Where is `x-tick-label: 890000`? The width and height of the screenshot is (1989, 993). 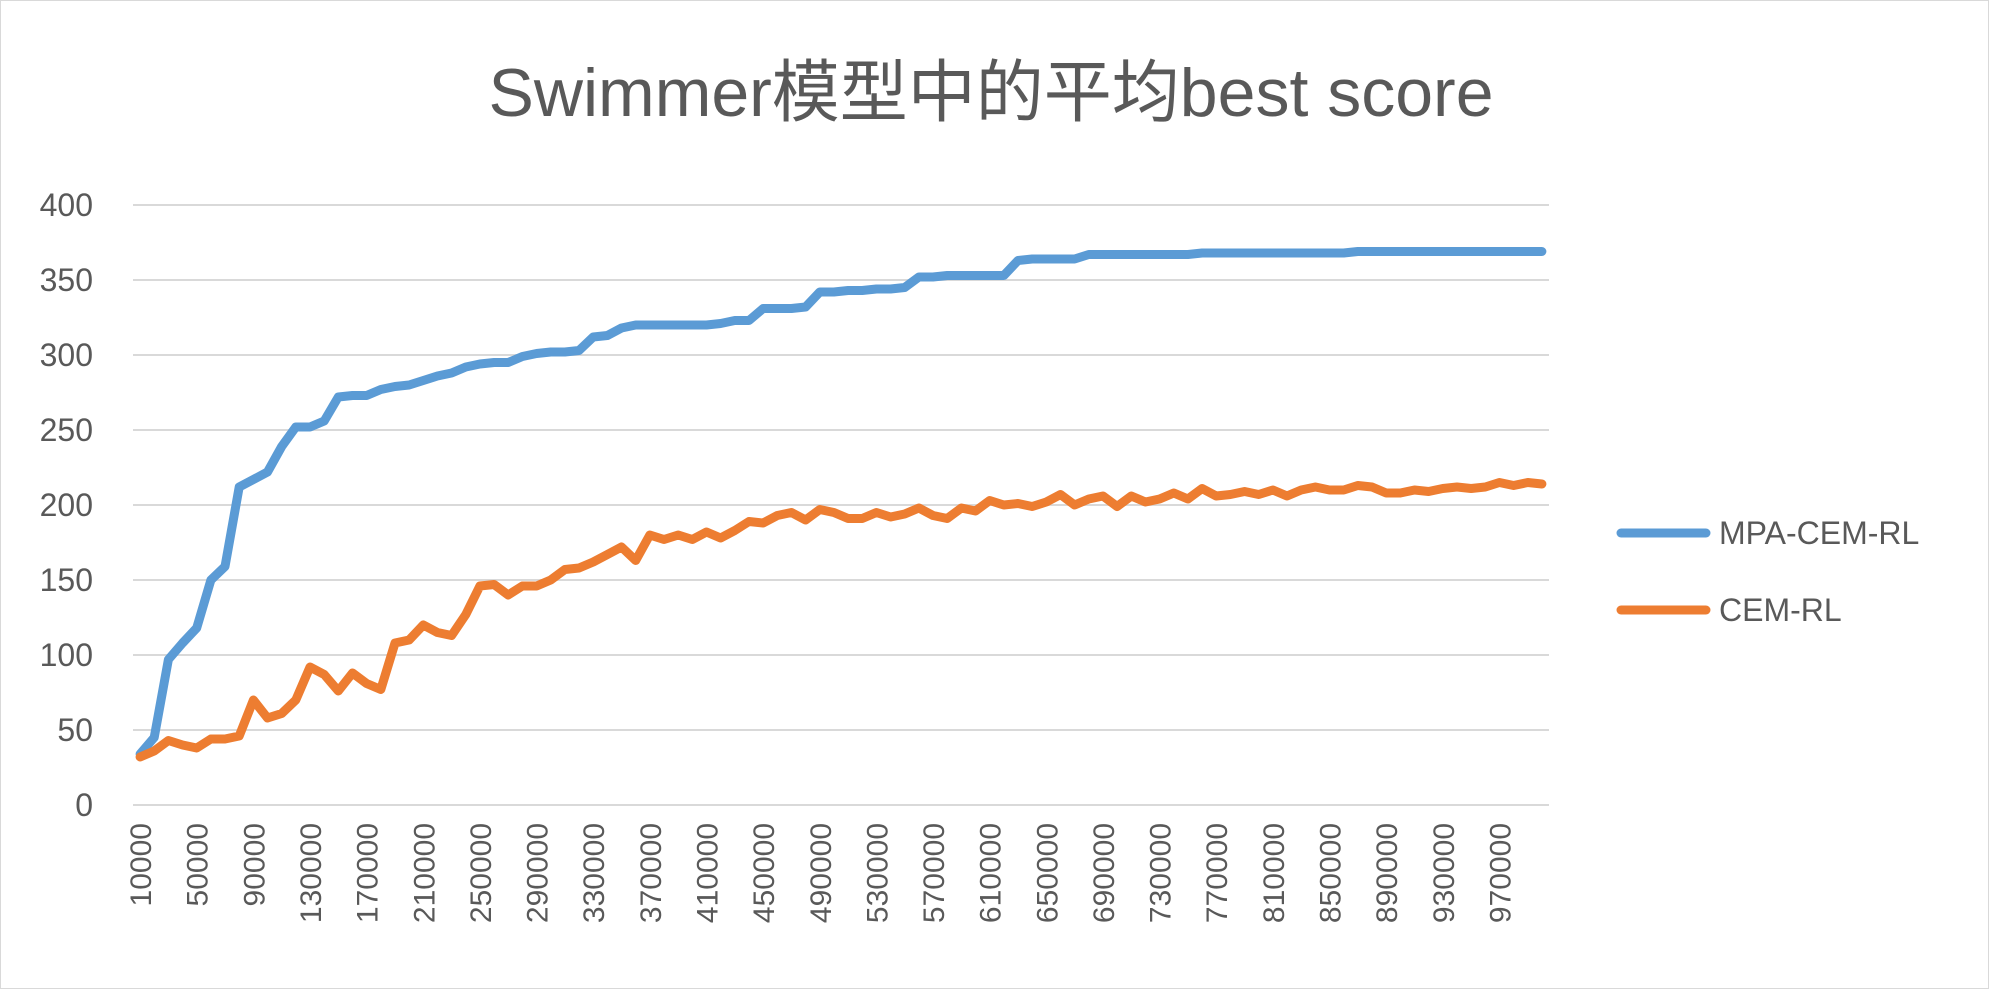
x-tick-label: 890000 is located at coordinates (1387, 873).